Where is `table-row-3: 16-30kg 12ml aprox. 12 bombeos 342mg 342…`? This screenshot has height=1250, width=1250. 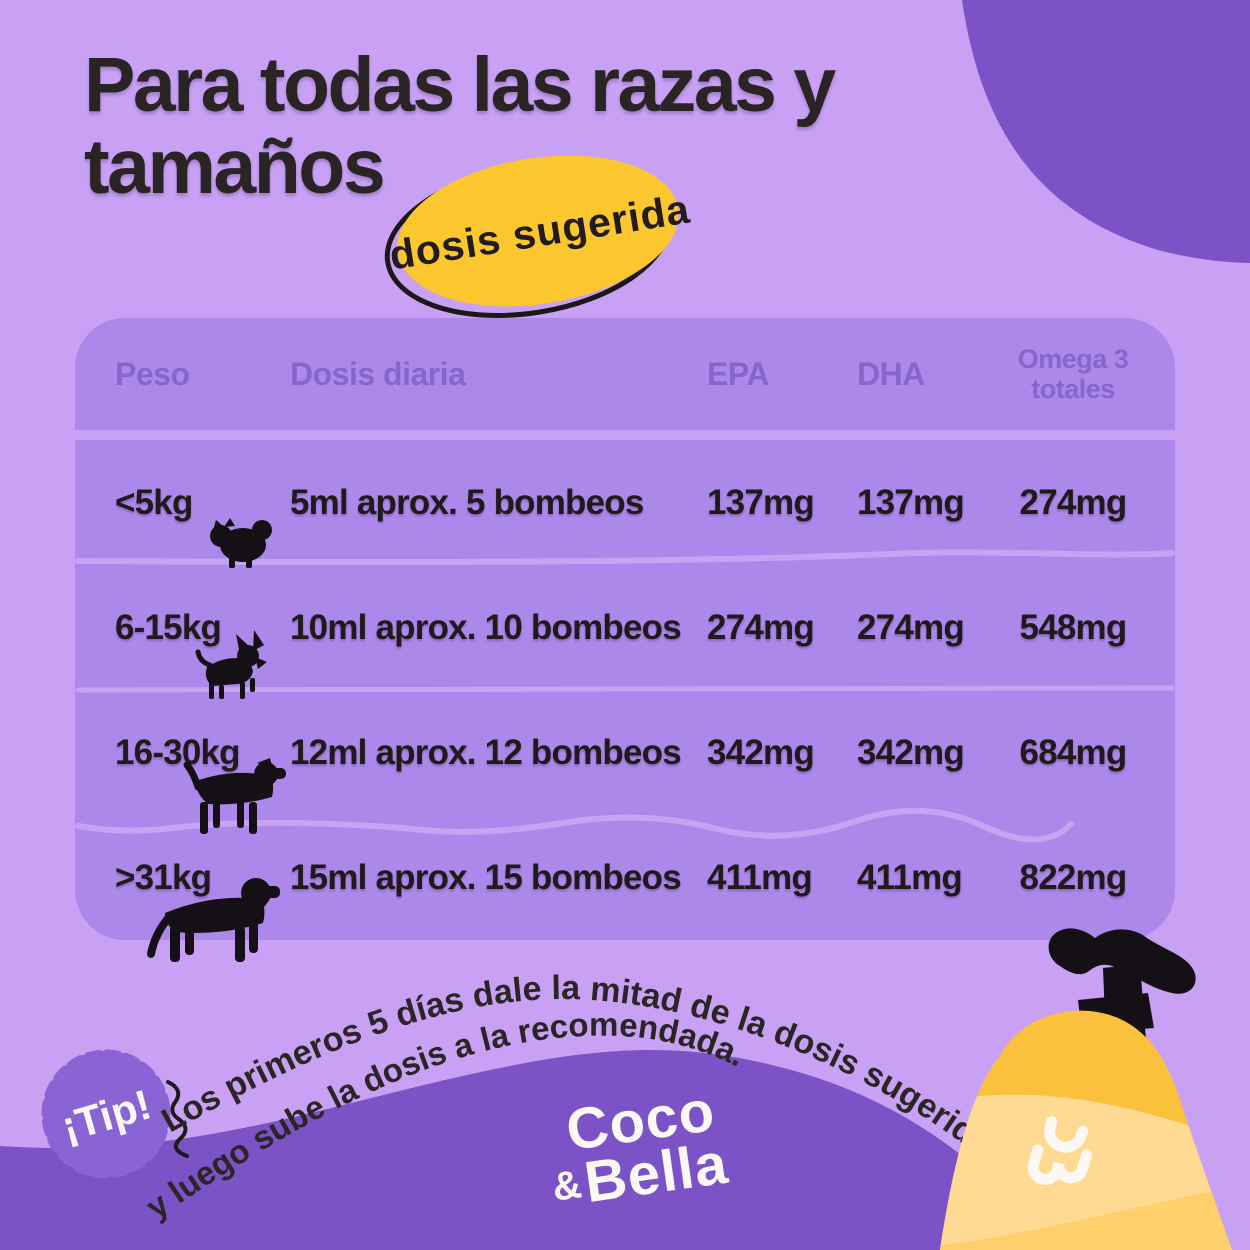
table-row-3: 16-30kg 12ml aprox. 12 bombeos 342mg 342… is located at coordinates (625, 752).